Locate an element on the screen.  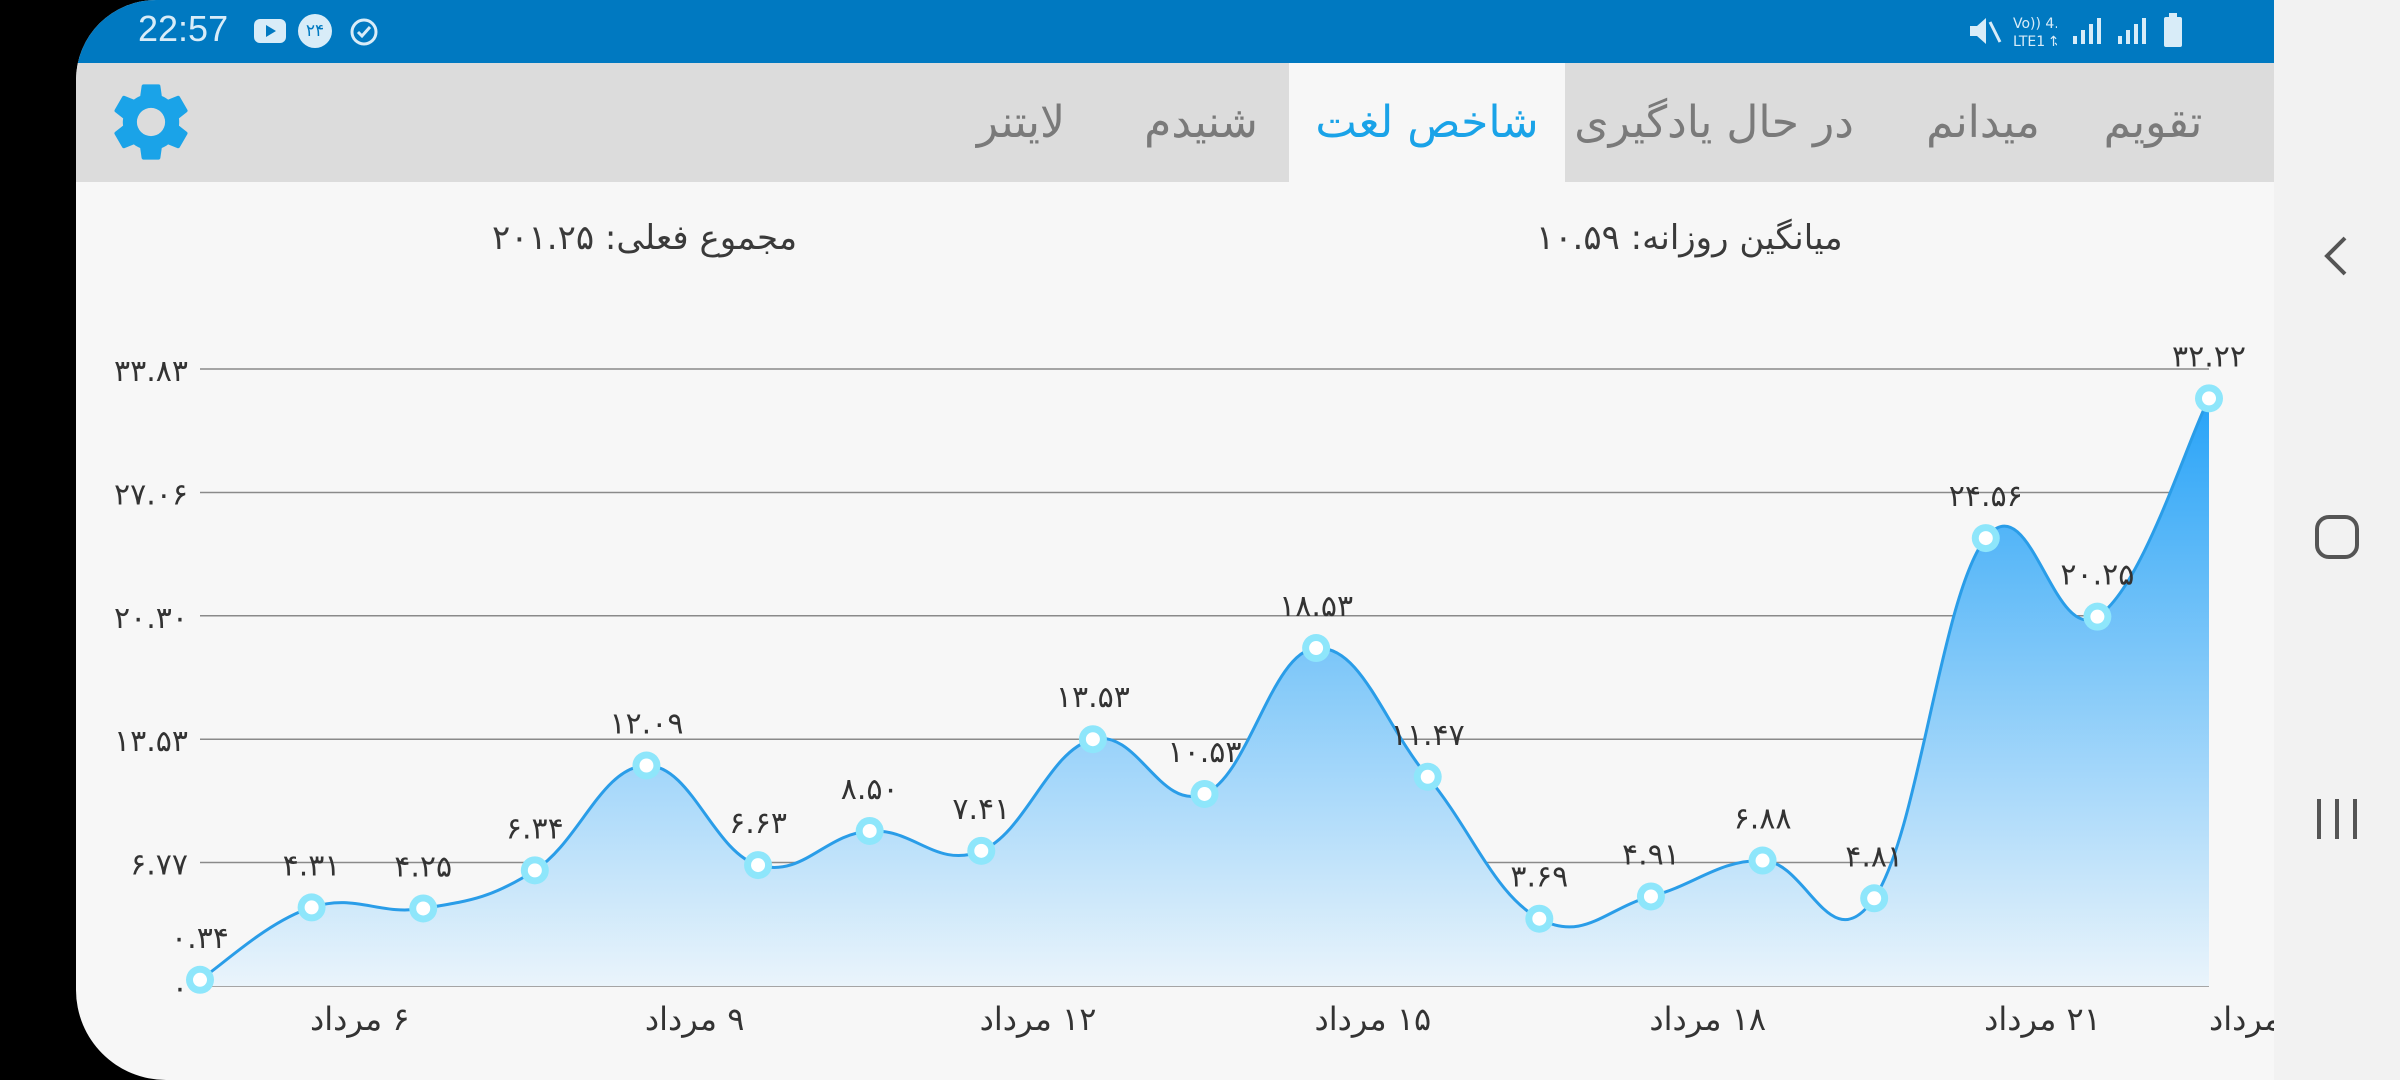
tab-label: شاخص لغت is located at coordinates (1427, 122).